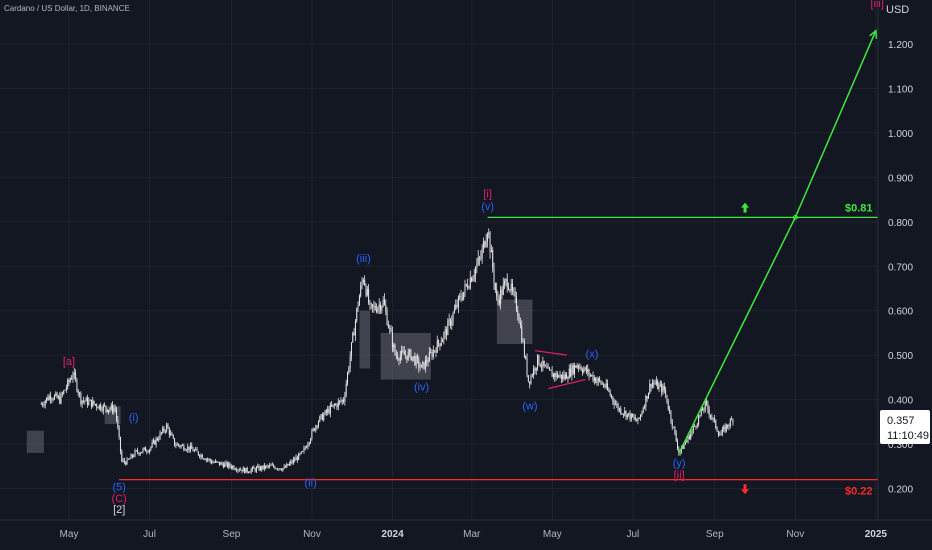 The image size is (932, 550). Describe the element at coordinates (905, 427) in the screenshot. I see `price-box: 0.357 11:10:49` at that location.